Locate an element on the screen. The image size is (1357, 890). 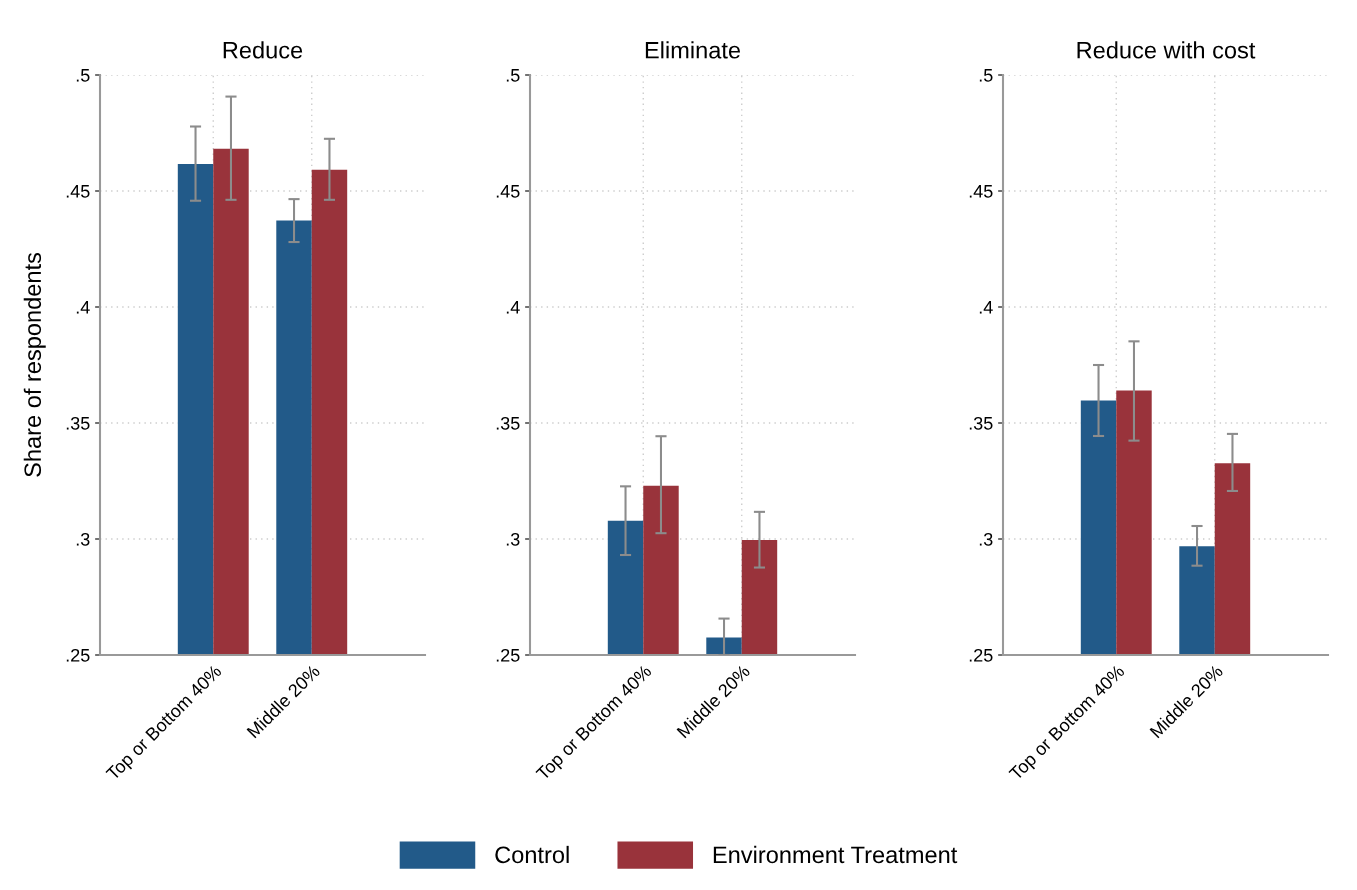
legend-label: Control is located at coordinates (532, 854).